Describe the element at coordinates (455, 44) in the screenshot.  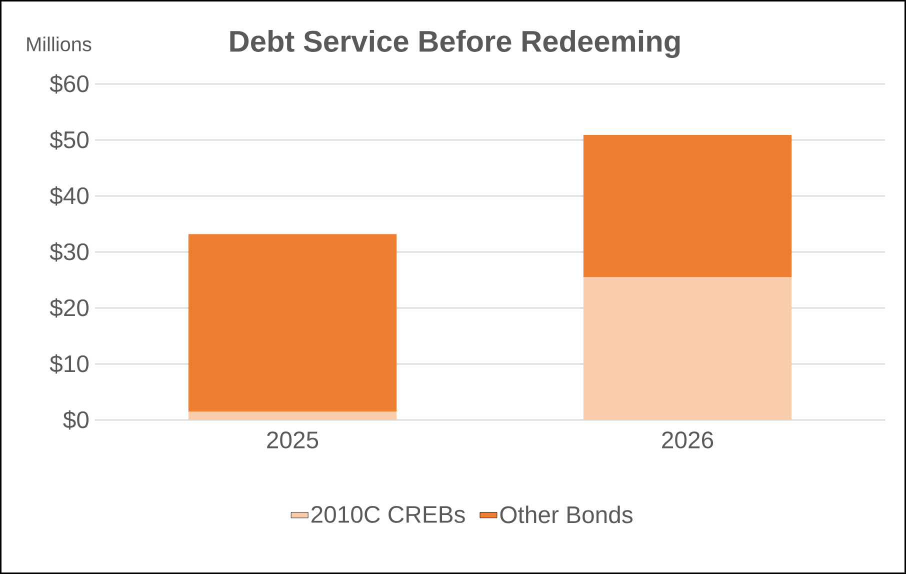
I see `chart-title: Debt Service Before Redeeming` at that location.